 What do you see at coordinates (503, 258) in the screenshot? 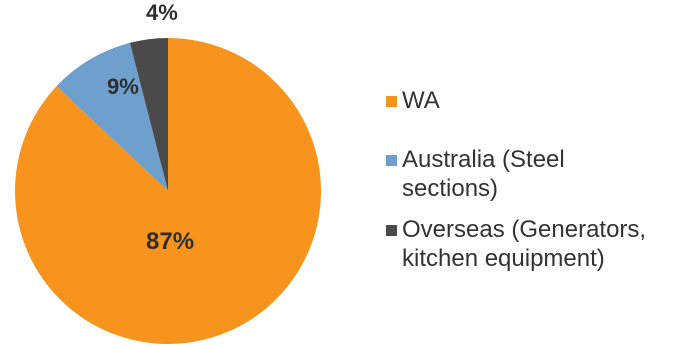
I see `legend-label-overseas-line2: kitchen equipment)` at bounding box center [503, 258].